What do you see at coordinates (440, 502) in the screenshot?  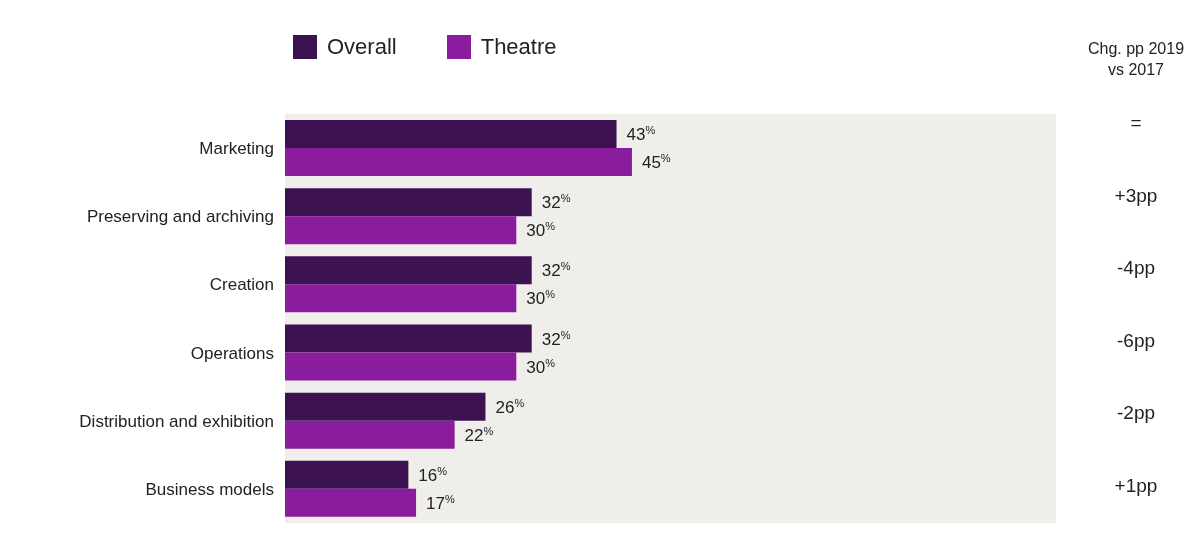 I see `data-label: 17$^{%}$` at bounding box center [440, 502].